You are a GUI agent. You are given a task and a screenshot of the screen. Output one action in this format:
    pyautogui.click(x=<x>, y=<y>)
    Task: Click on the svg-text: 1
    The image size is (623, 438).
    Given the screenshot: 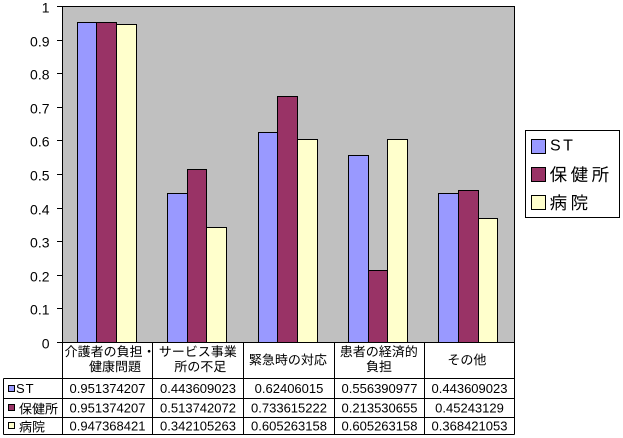 What is the action you would take?
    pyautogui.click(x=46, y=8)
    